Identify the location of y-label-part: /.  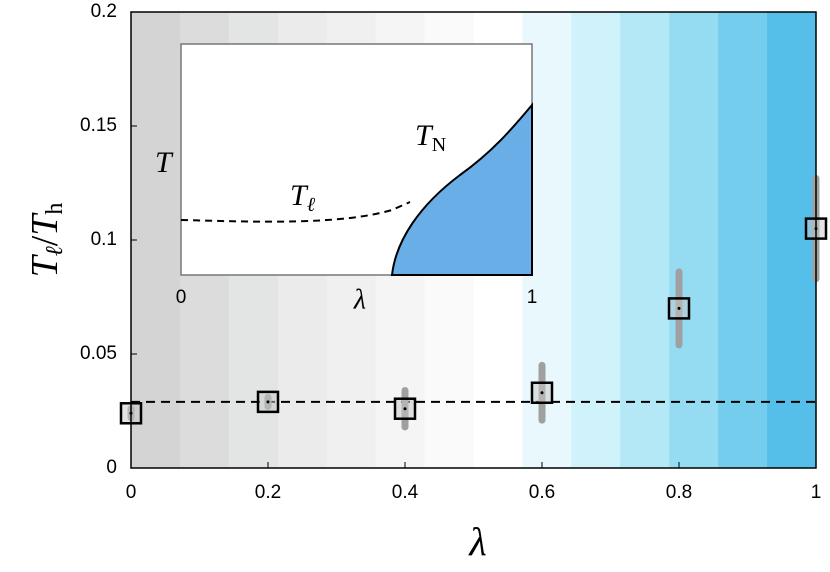
(45, 240).